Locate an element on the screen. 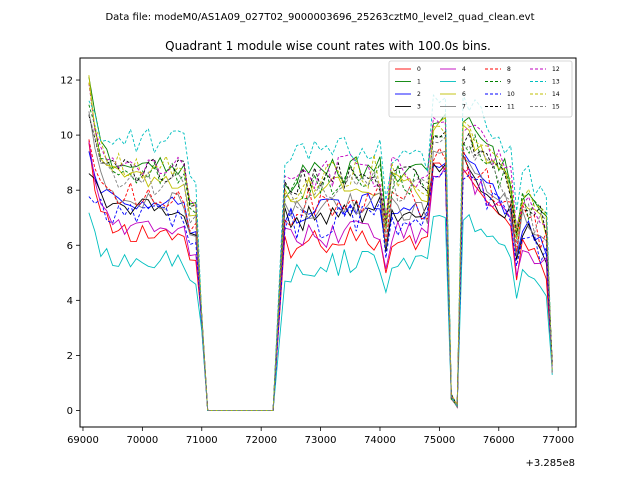 This screenshot has height=480, width=640. legend-label-8: 8 is located at coordinates (509, 69).